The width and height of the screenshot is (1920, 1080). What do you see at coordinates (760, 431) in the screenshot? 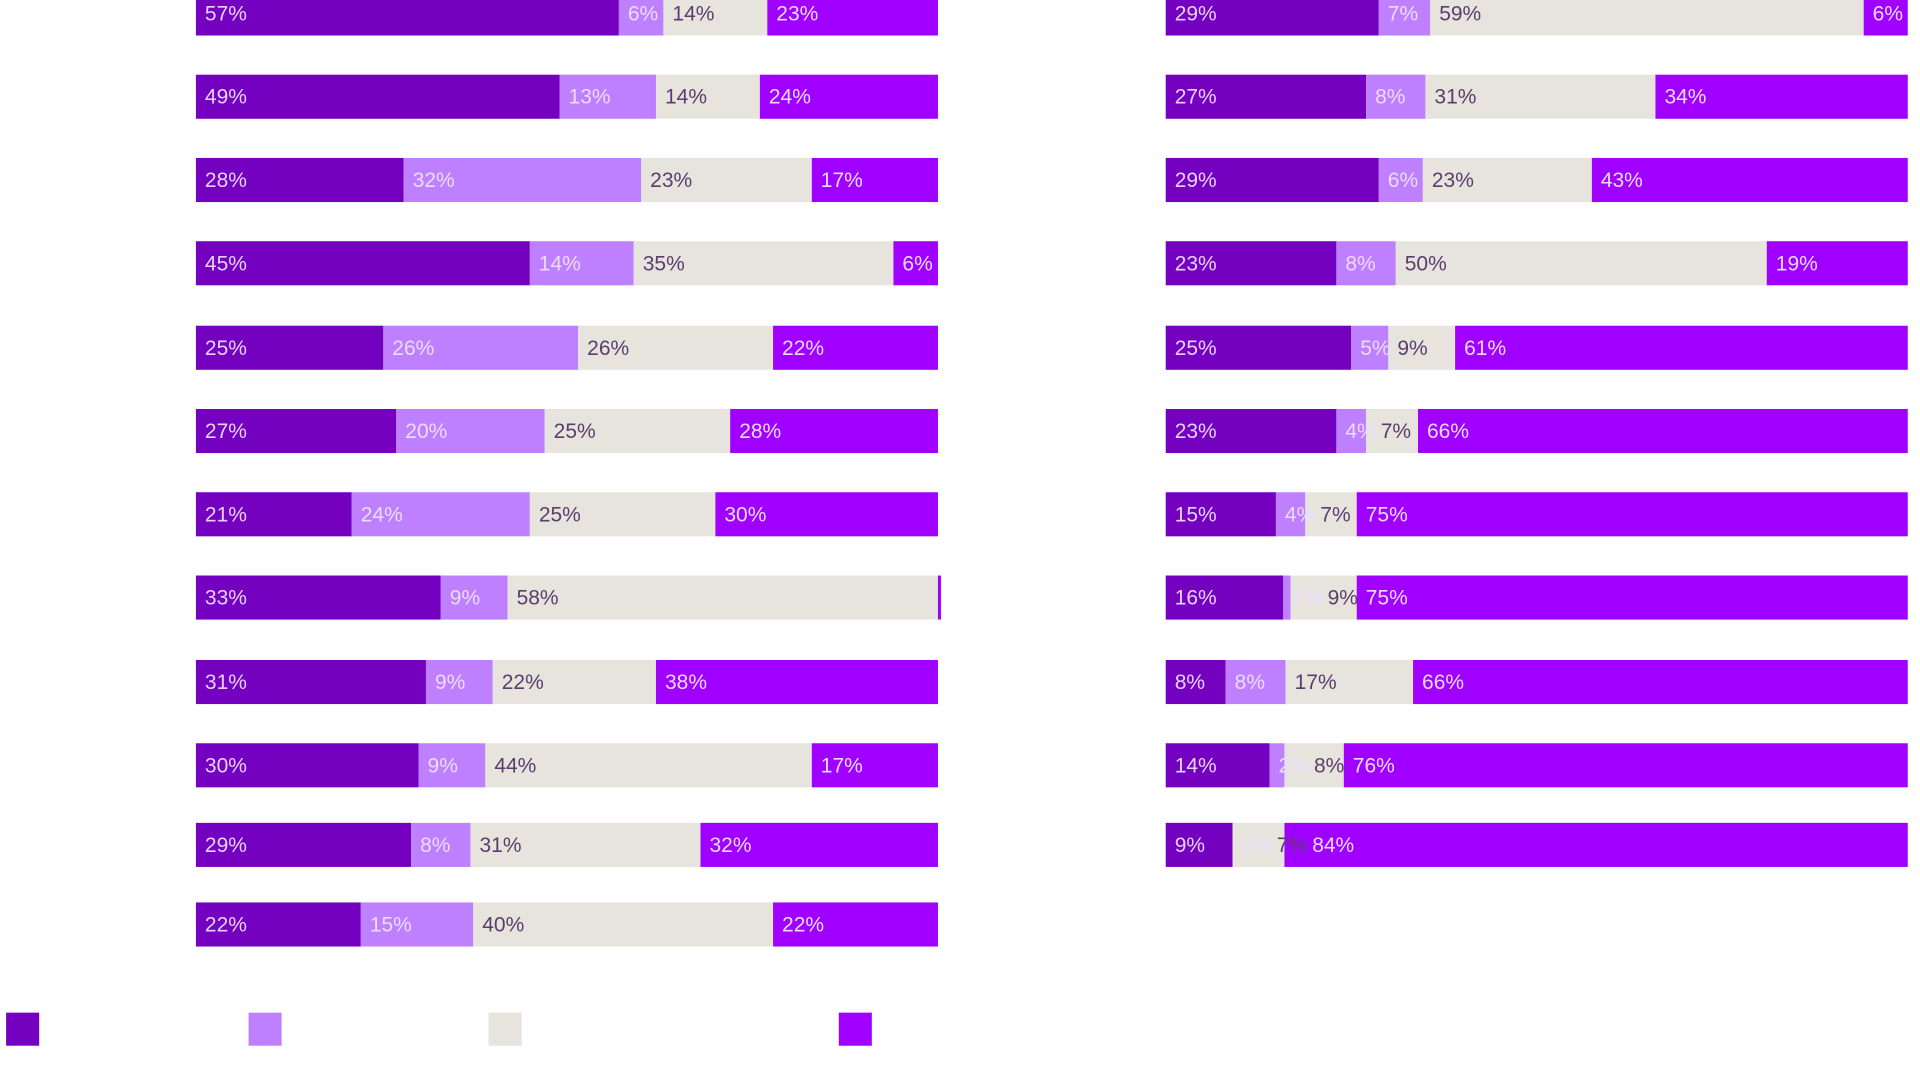
I see `data-label: 28%` at bounding box center [760, 431].